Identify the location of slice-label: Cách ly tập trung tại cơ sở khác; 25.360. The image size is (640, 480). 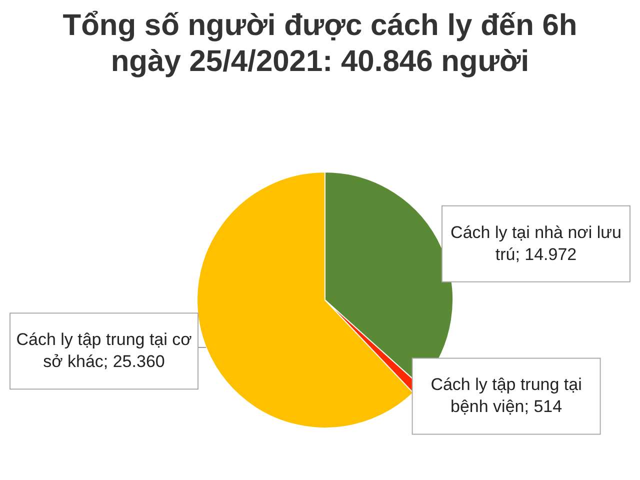
(104, 351).